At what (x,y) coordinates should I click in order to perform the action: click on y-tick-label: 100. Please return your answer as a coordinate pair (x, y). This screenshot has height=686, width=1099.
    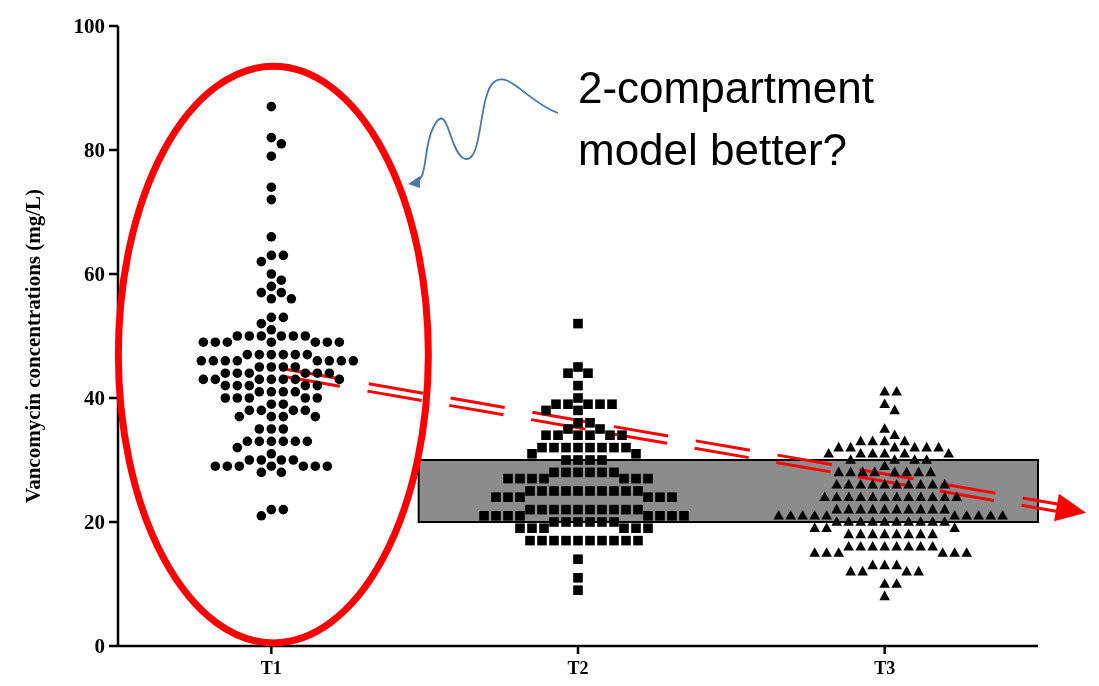
    Looking at the image, I should click on (89, 26).